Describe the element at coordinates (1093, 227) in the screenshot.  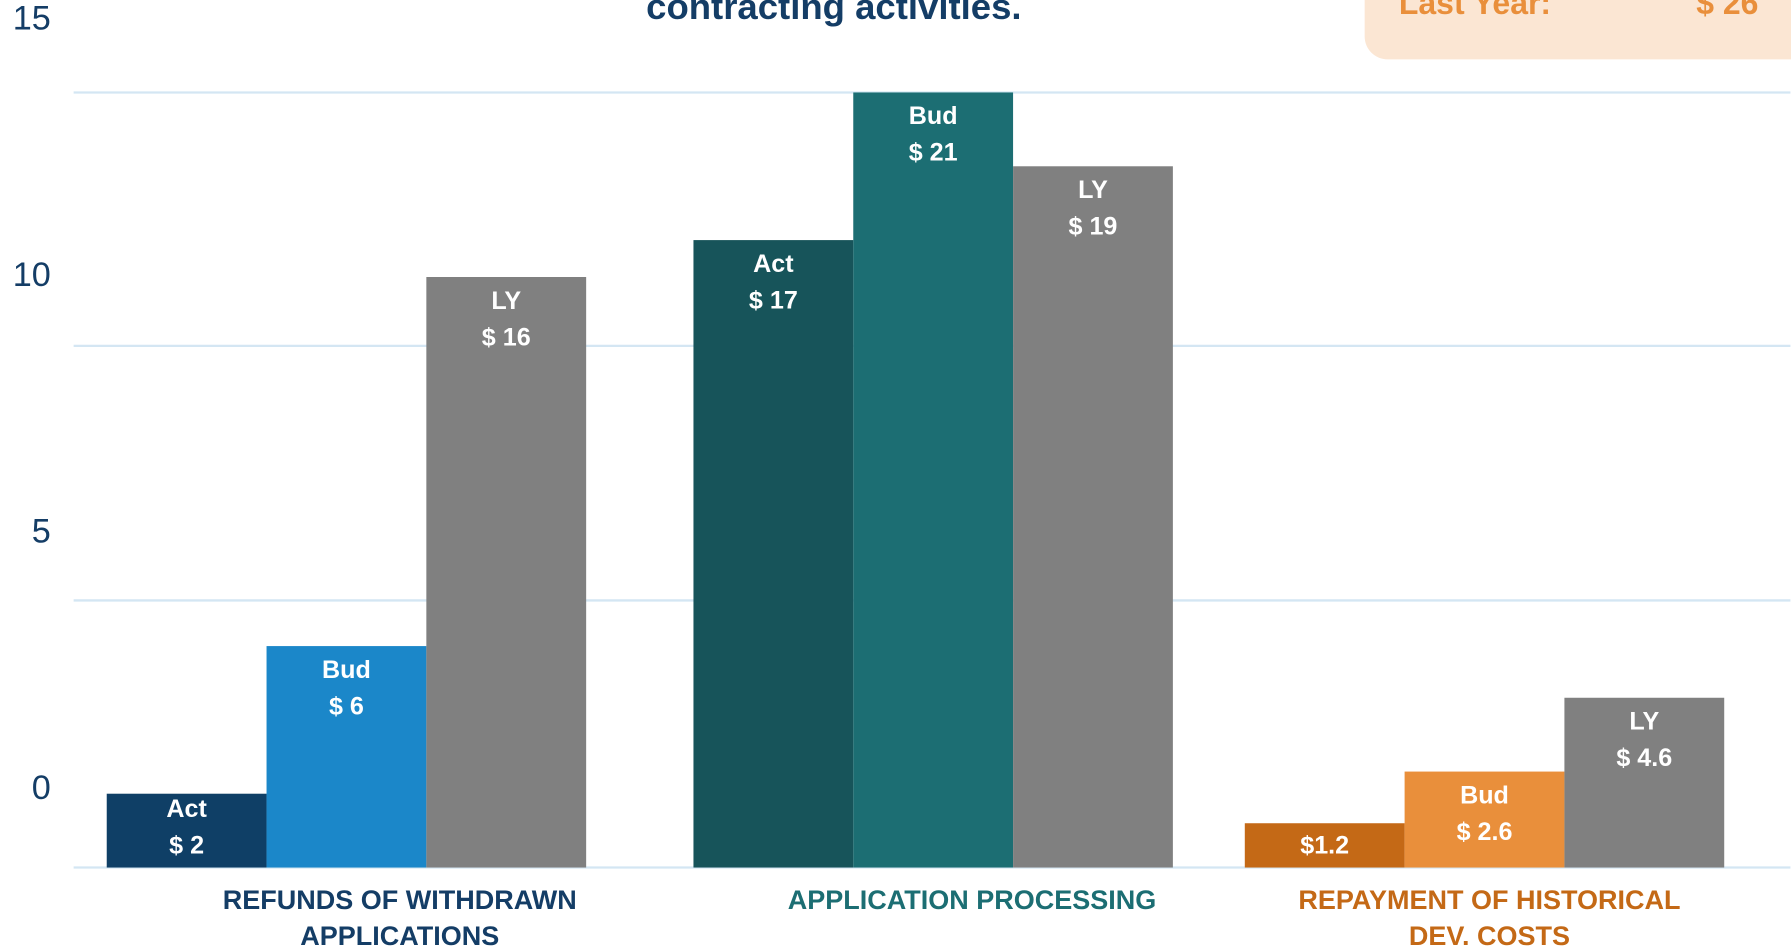
I see `bar-value-label: $ 19` at that location.